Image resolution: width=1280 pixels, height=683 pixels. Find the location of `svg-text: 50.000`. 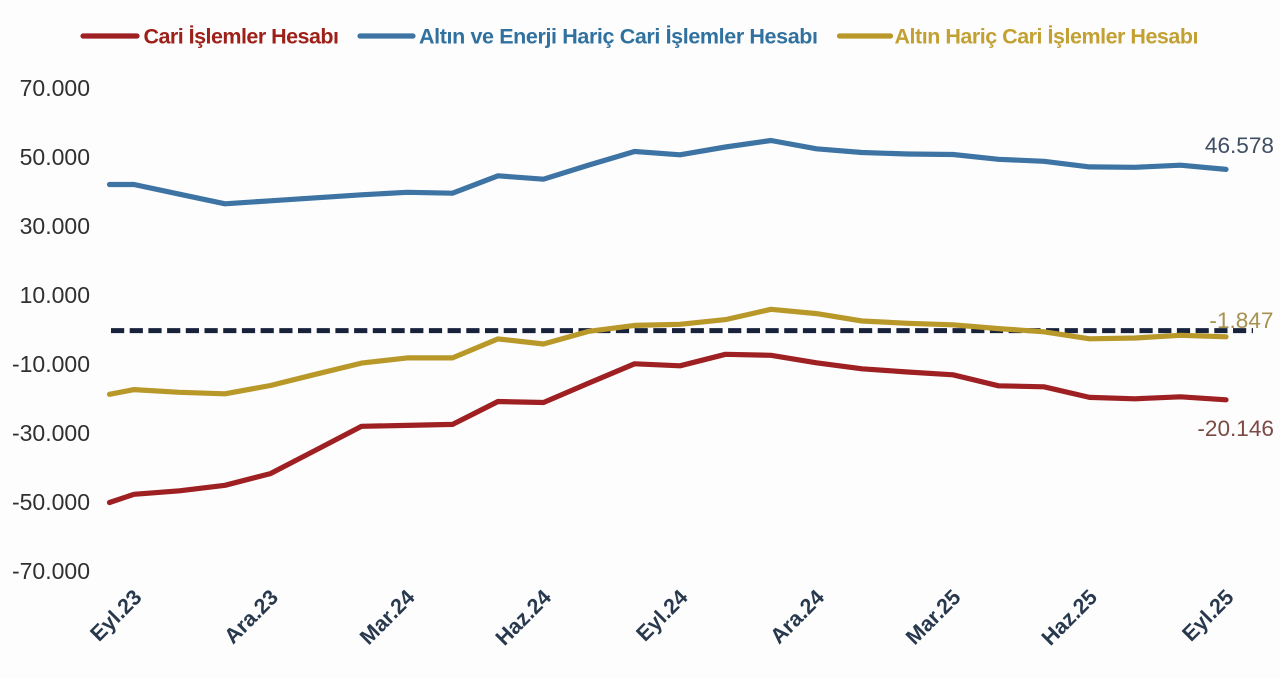

svg-text: 50.000 is located at coordinates (55, 157).